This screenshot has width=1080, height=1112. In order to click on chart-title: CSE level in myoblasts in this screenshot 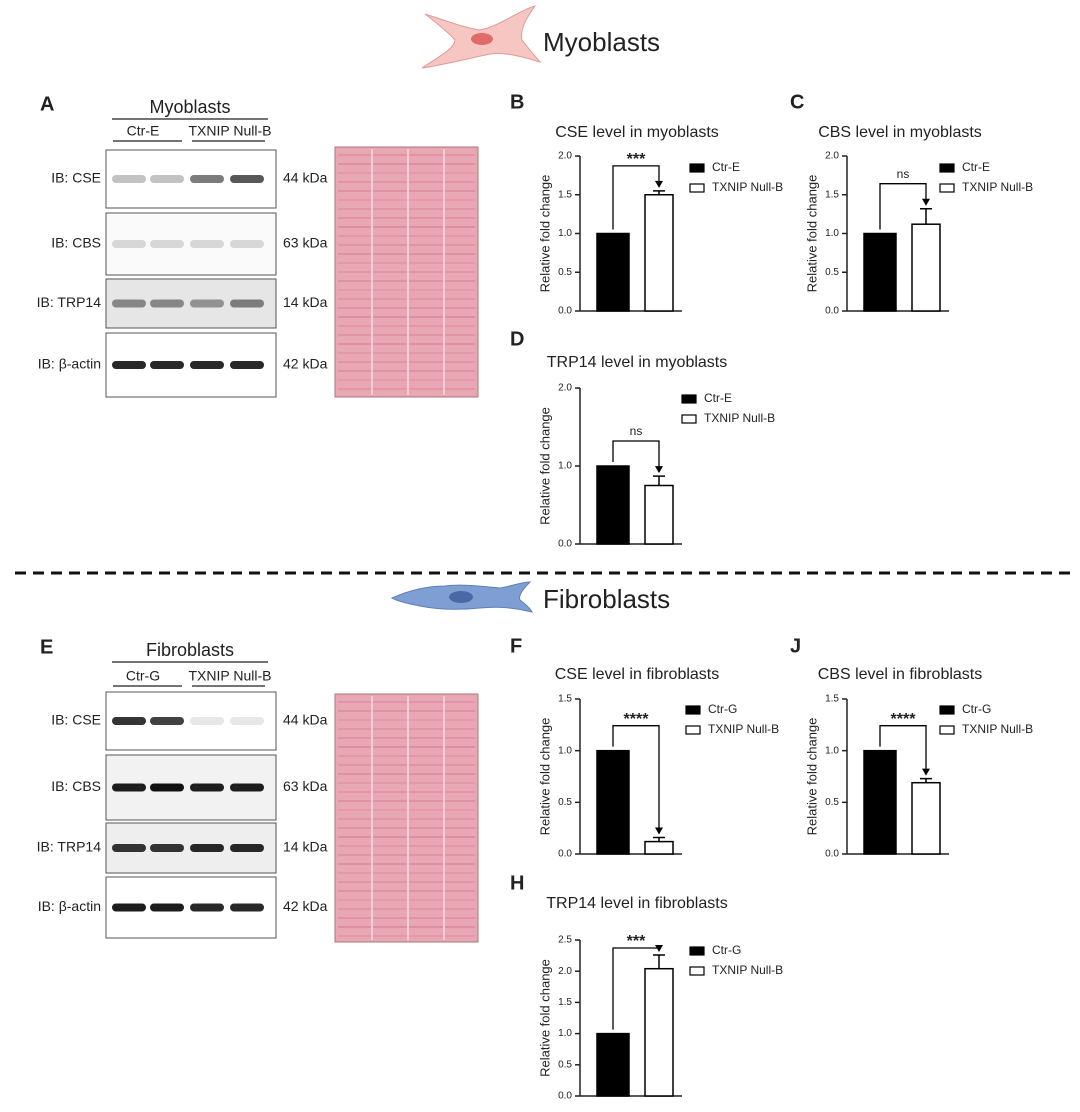, I will do `click(637, 132)`.